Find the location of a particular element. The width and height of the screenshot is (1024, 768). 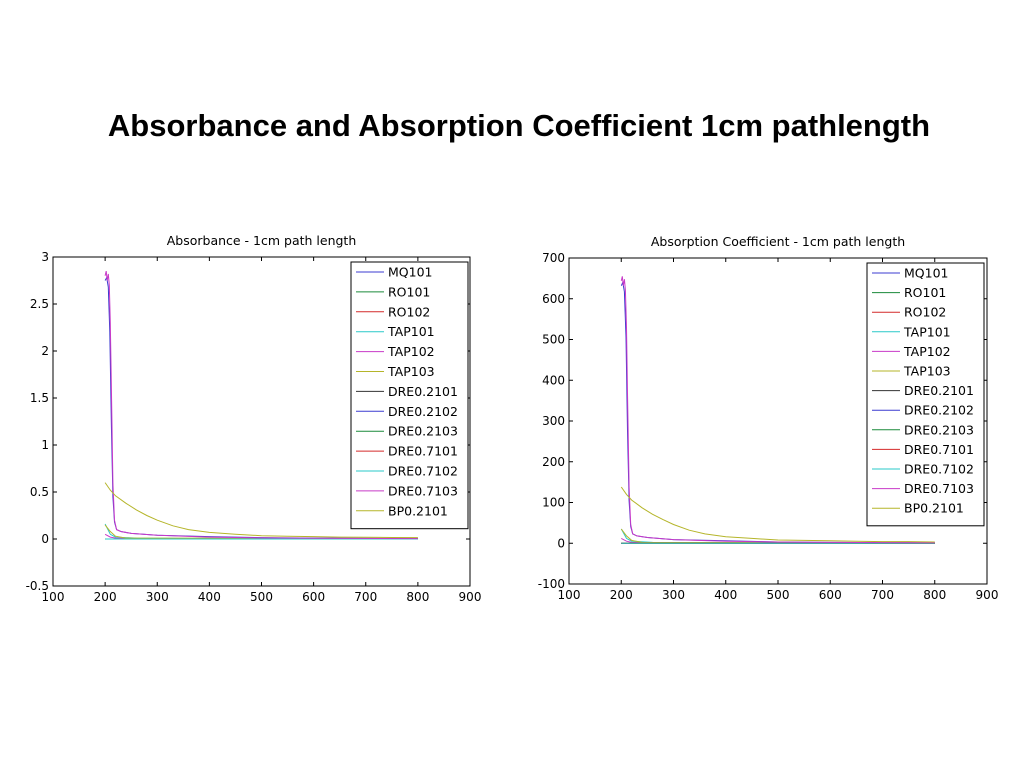

y-tick-label: 400 is located at coordinates (553, 380).